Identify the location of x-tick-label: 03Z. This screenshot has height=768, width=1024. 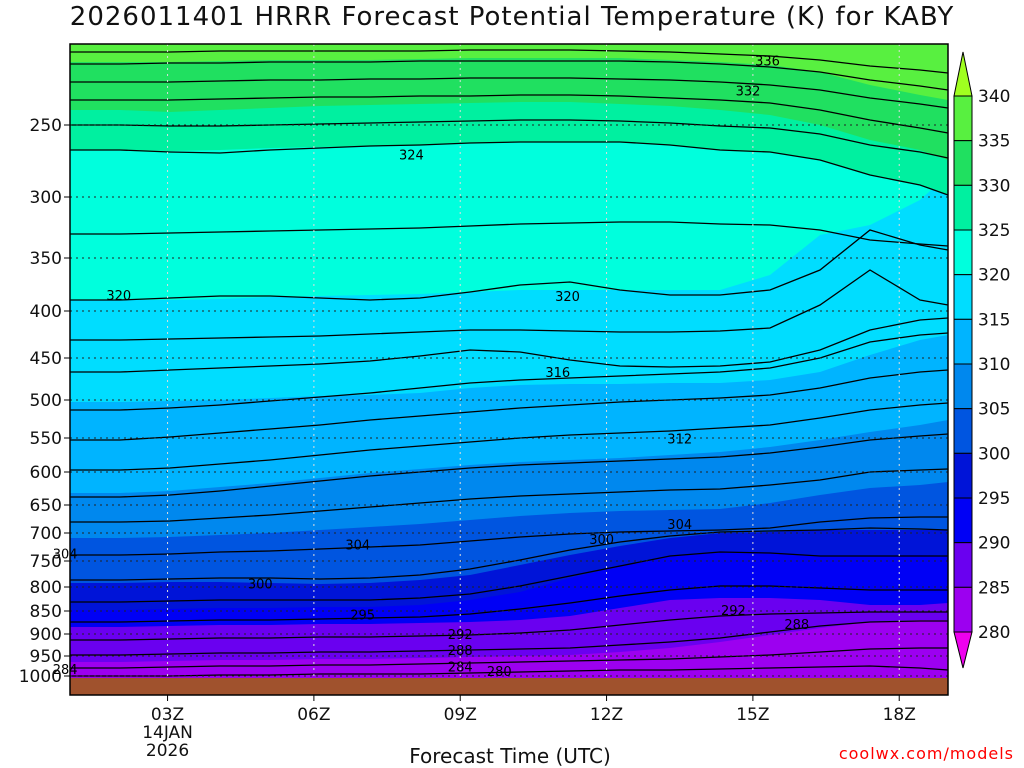
(167, 715).